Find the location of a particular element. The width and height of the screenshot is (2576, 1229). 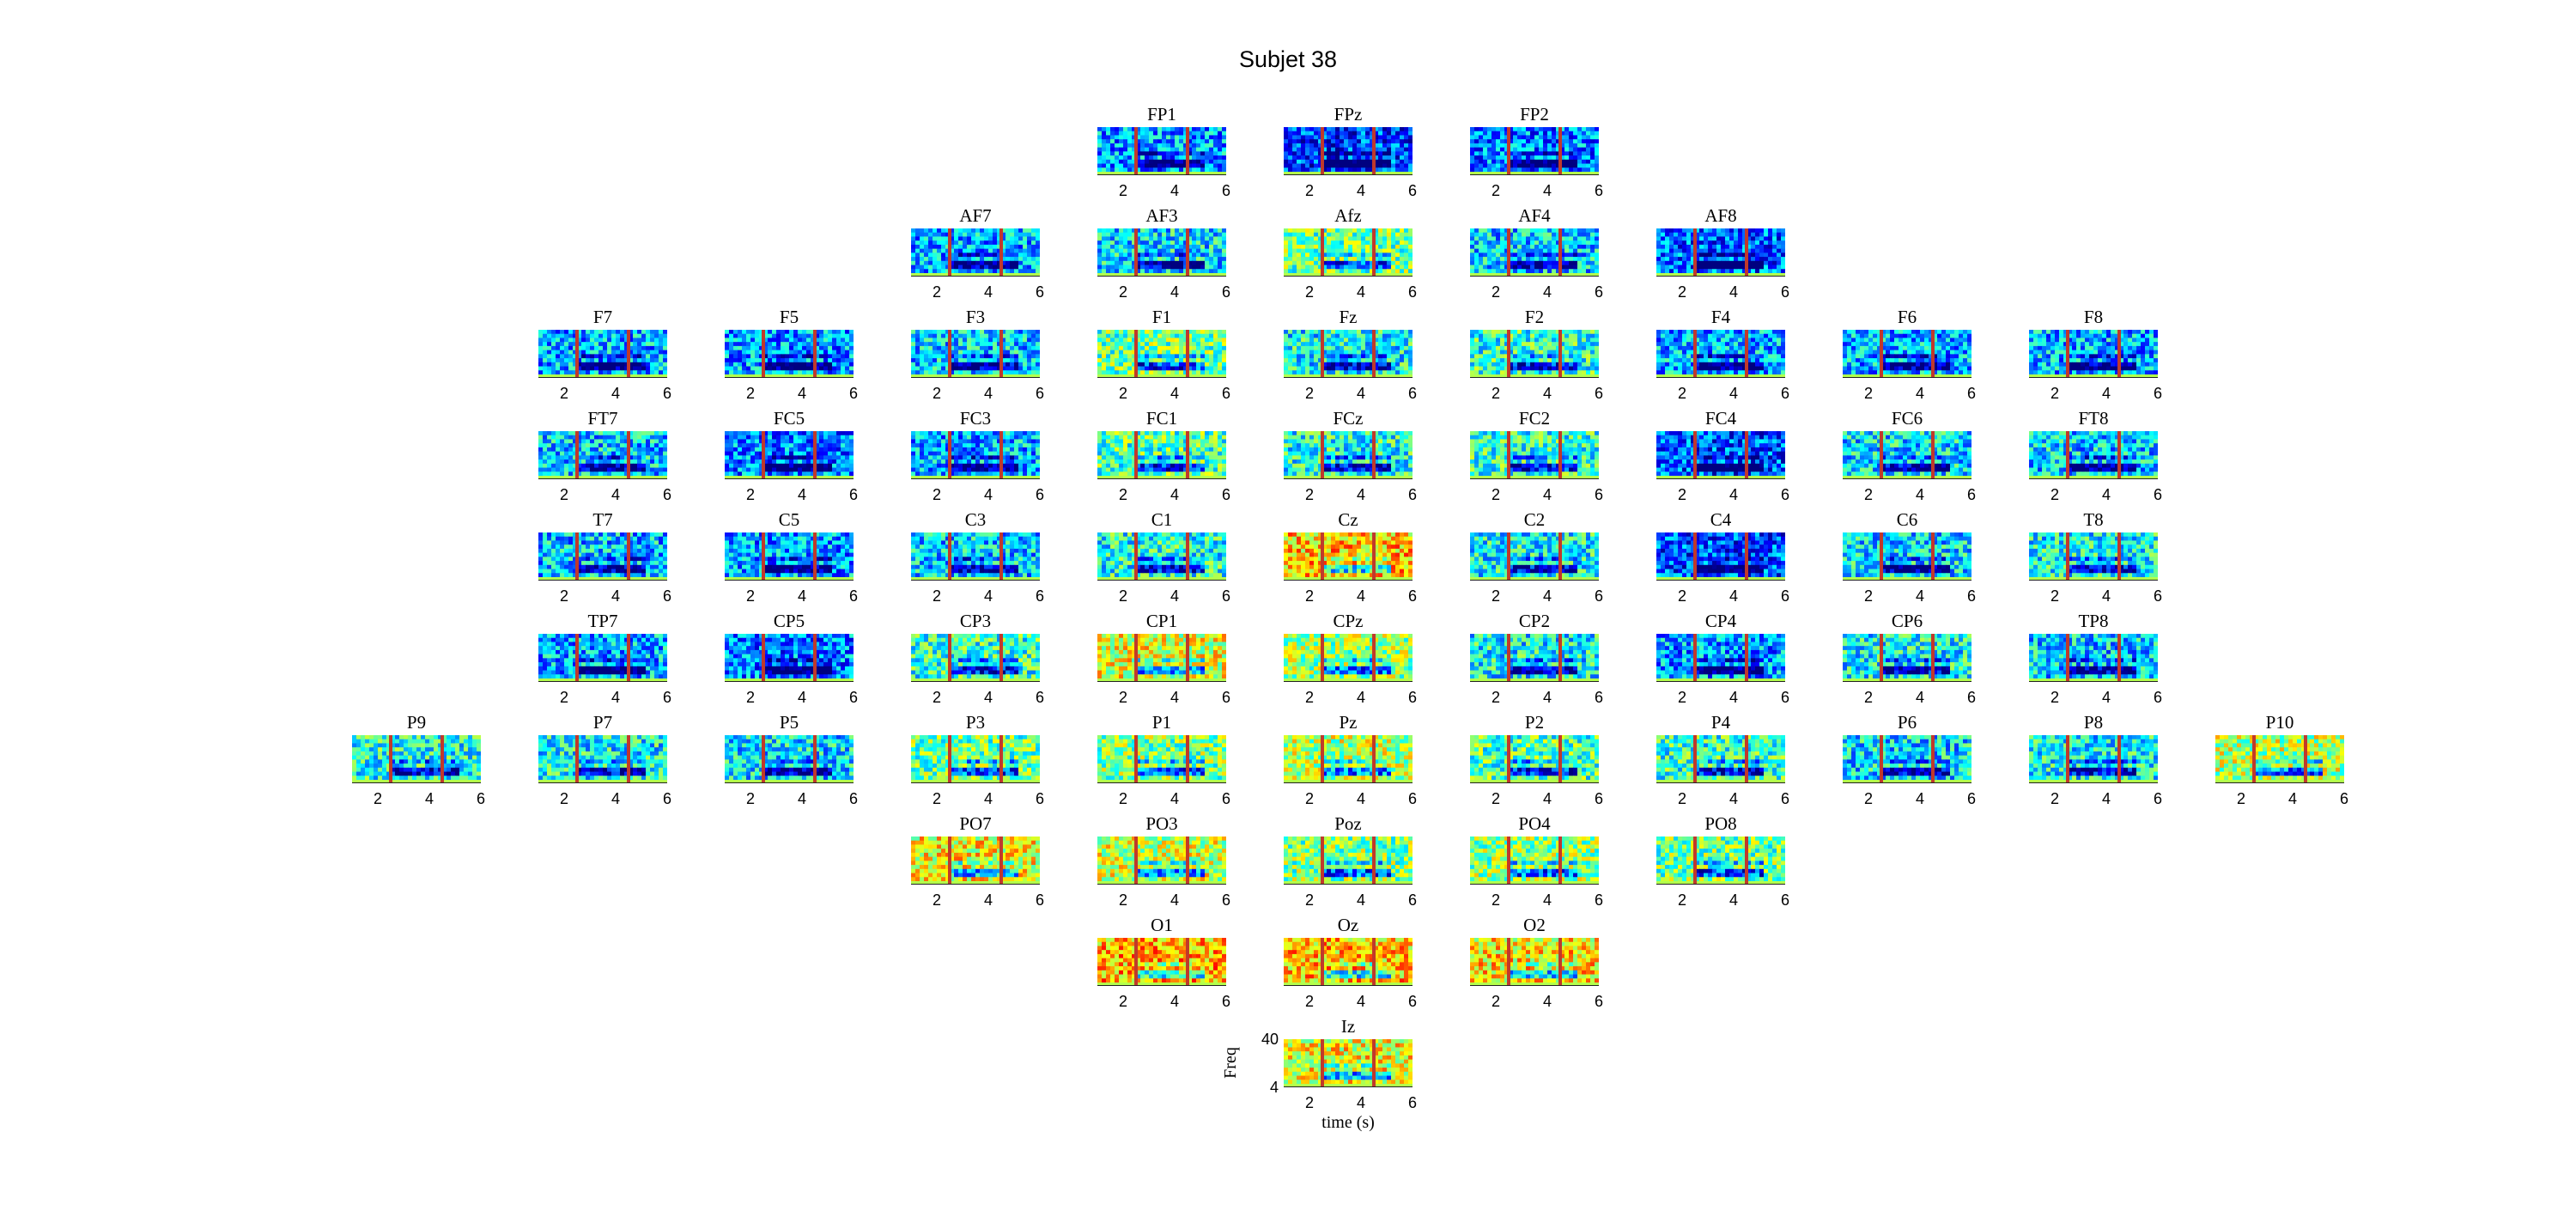

channel-panel-f2: F2 2 4 6 is located at coordinates (1536, 355).